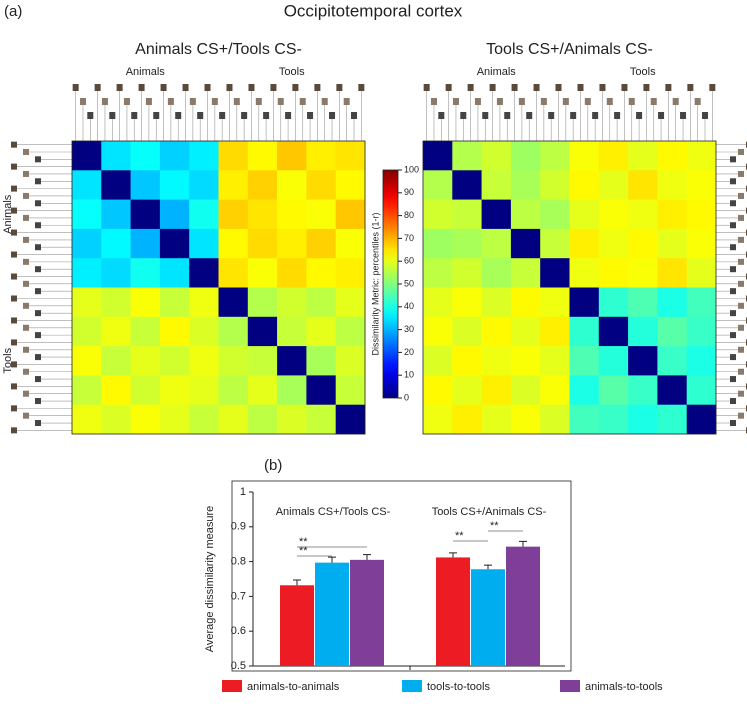  Describe the element at coordinates (243, 492) in the screenshot. I see `y-tick-label: 1` at that location.